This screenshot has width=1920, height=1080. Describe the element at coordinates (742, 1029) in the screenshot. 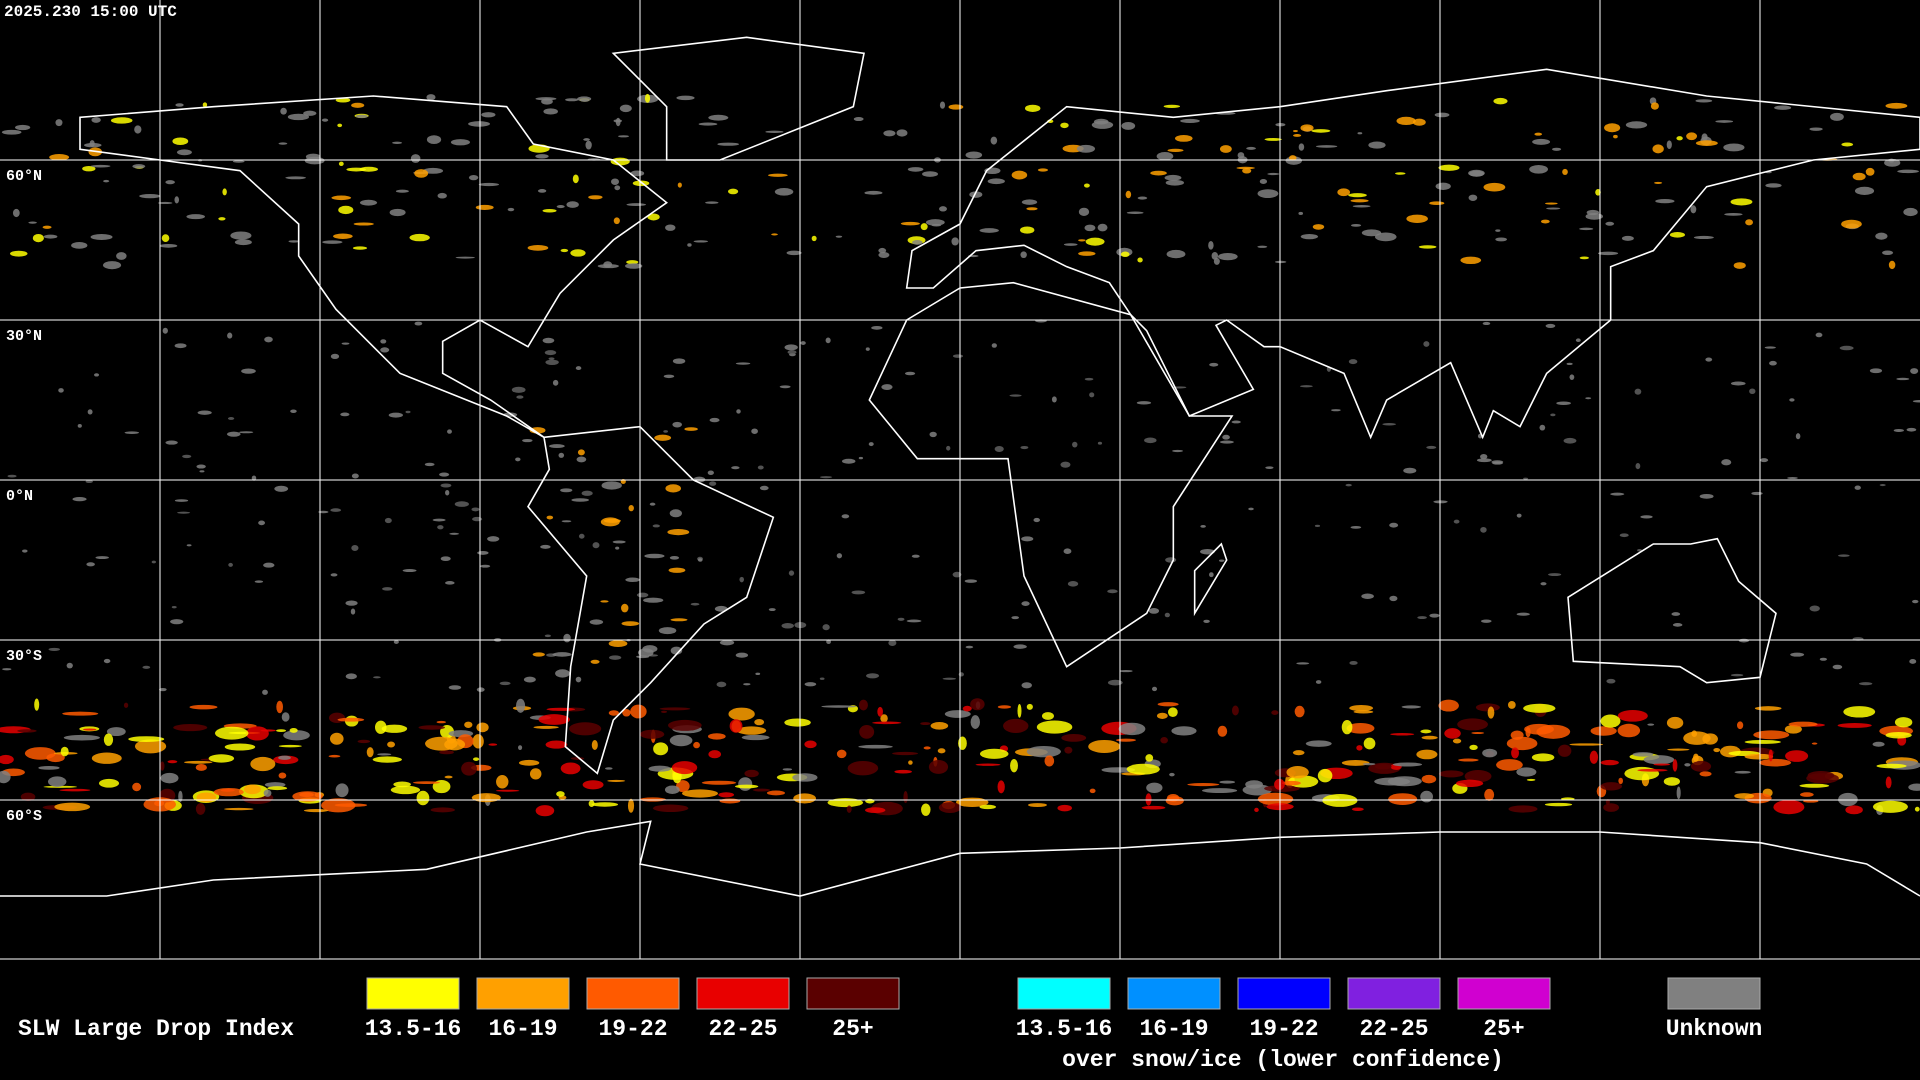

I see `legend-label: 22-25` at that location.